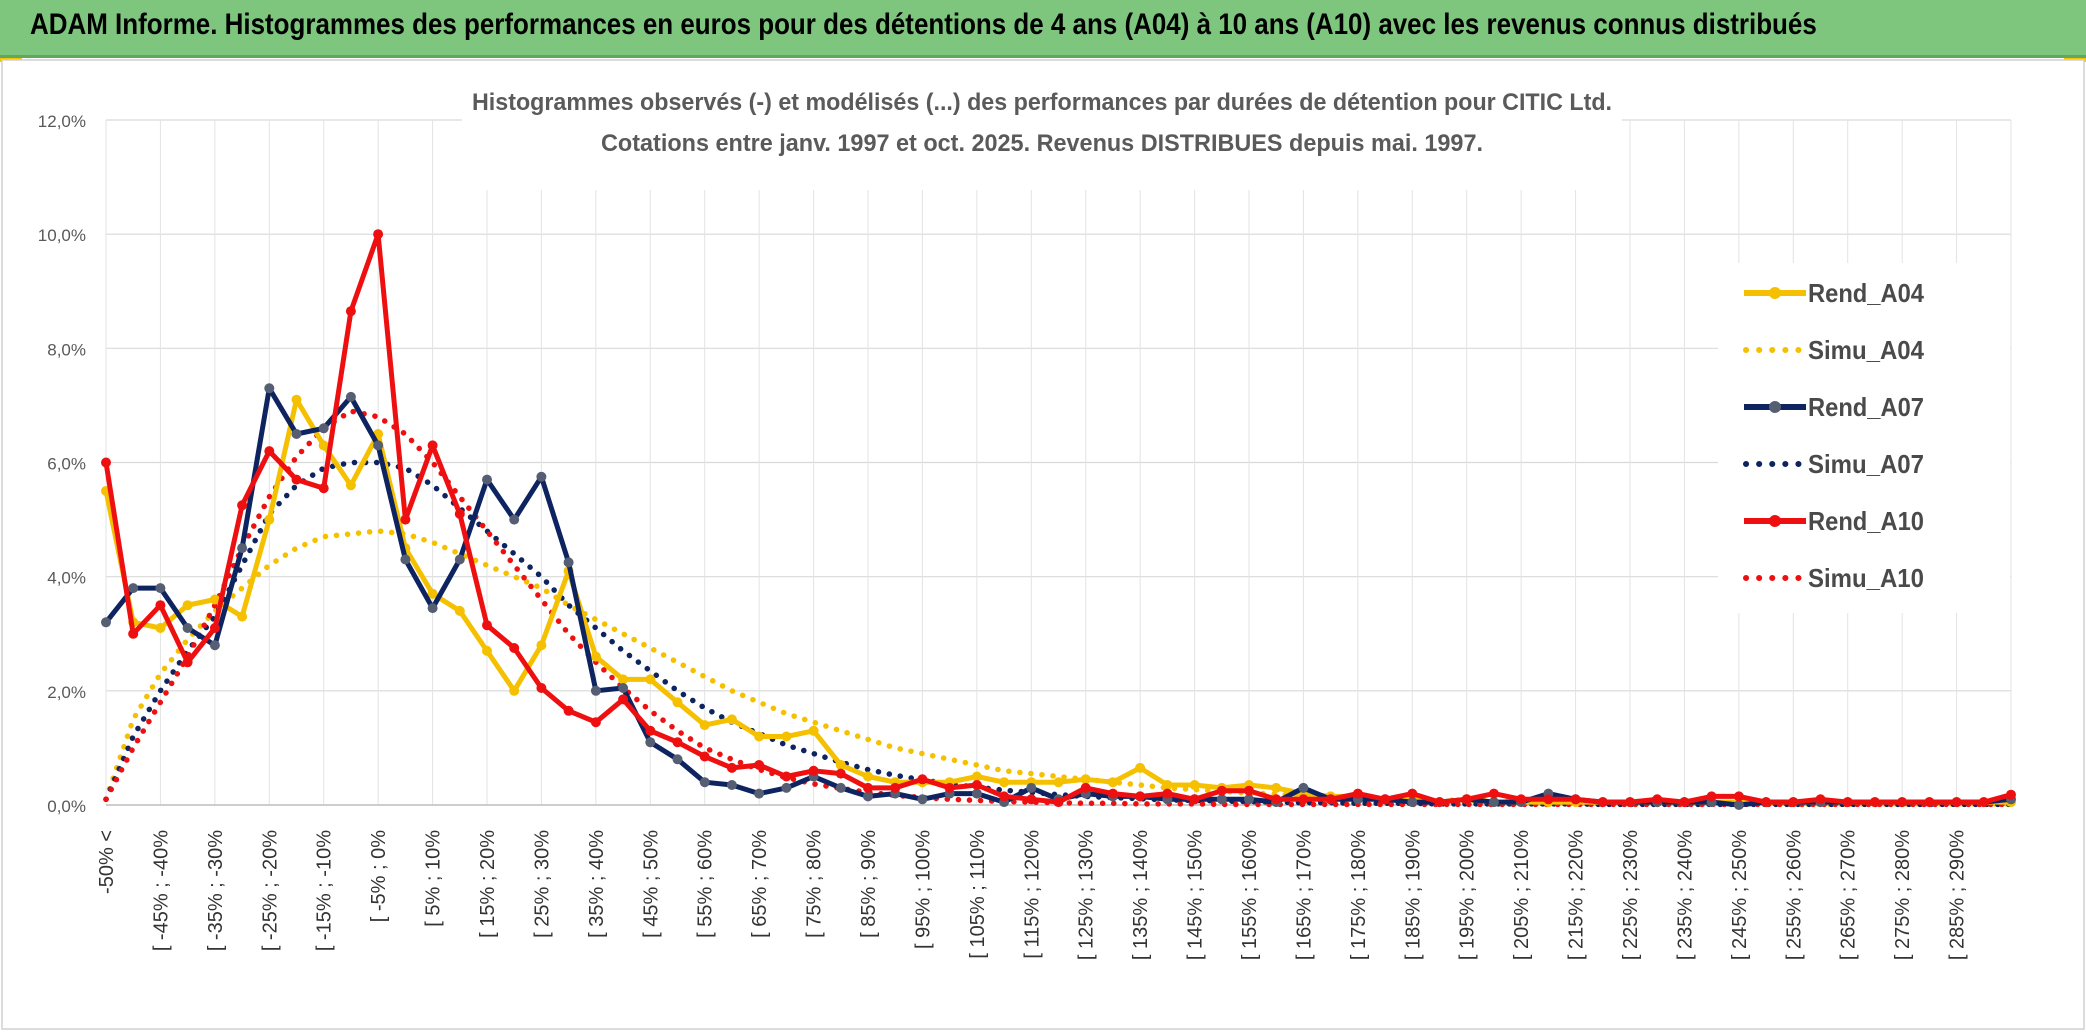 The image size is (2086, 1033). What do you see at coordinates (325, 890) in the screenshot?
I see `x-tick-label: [ -15% ; -10%` at bounding box center [325, 890].